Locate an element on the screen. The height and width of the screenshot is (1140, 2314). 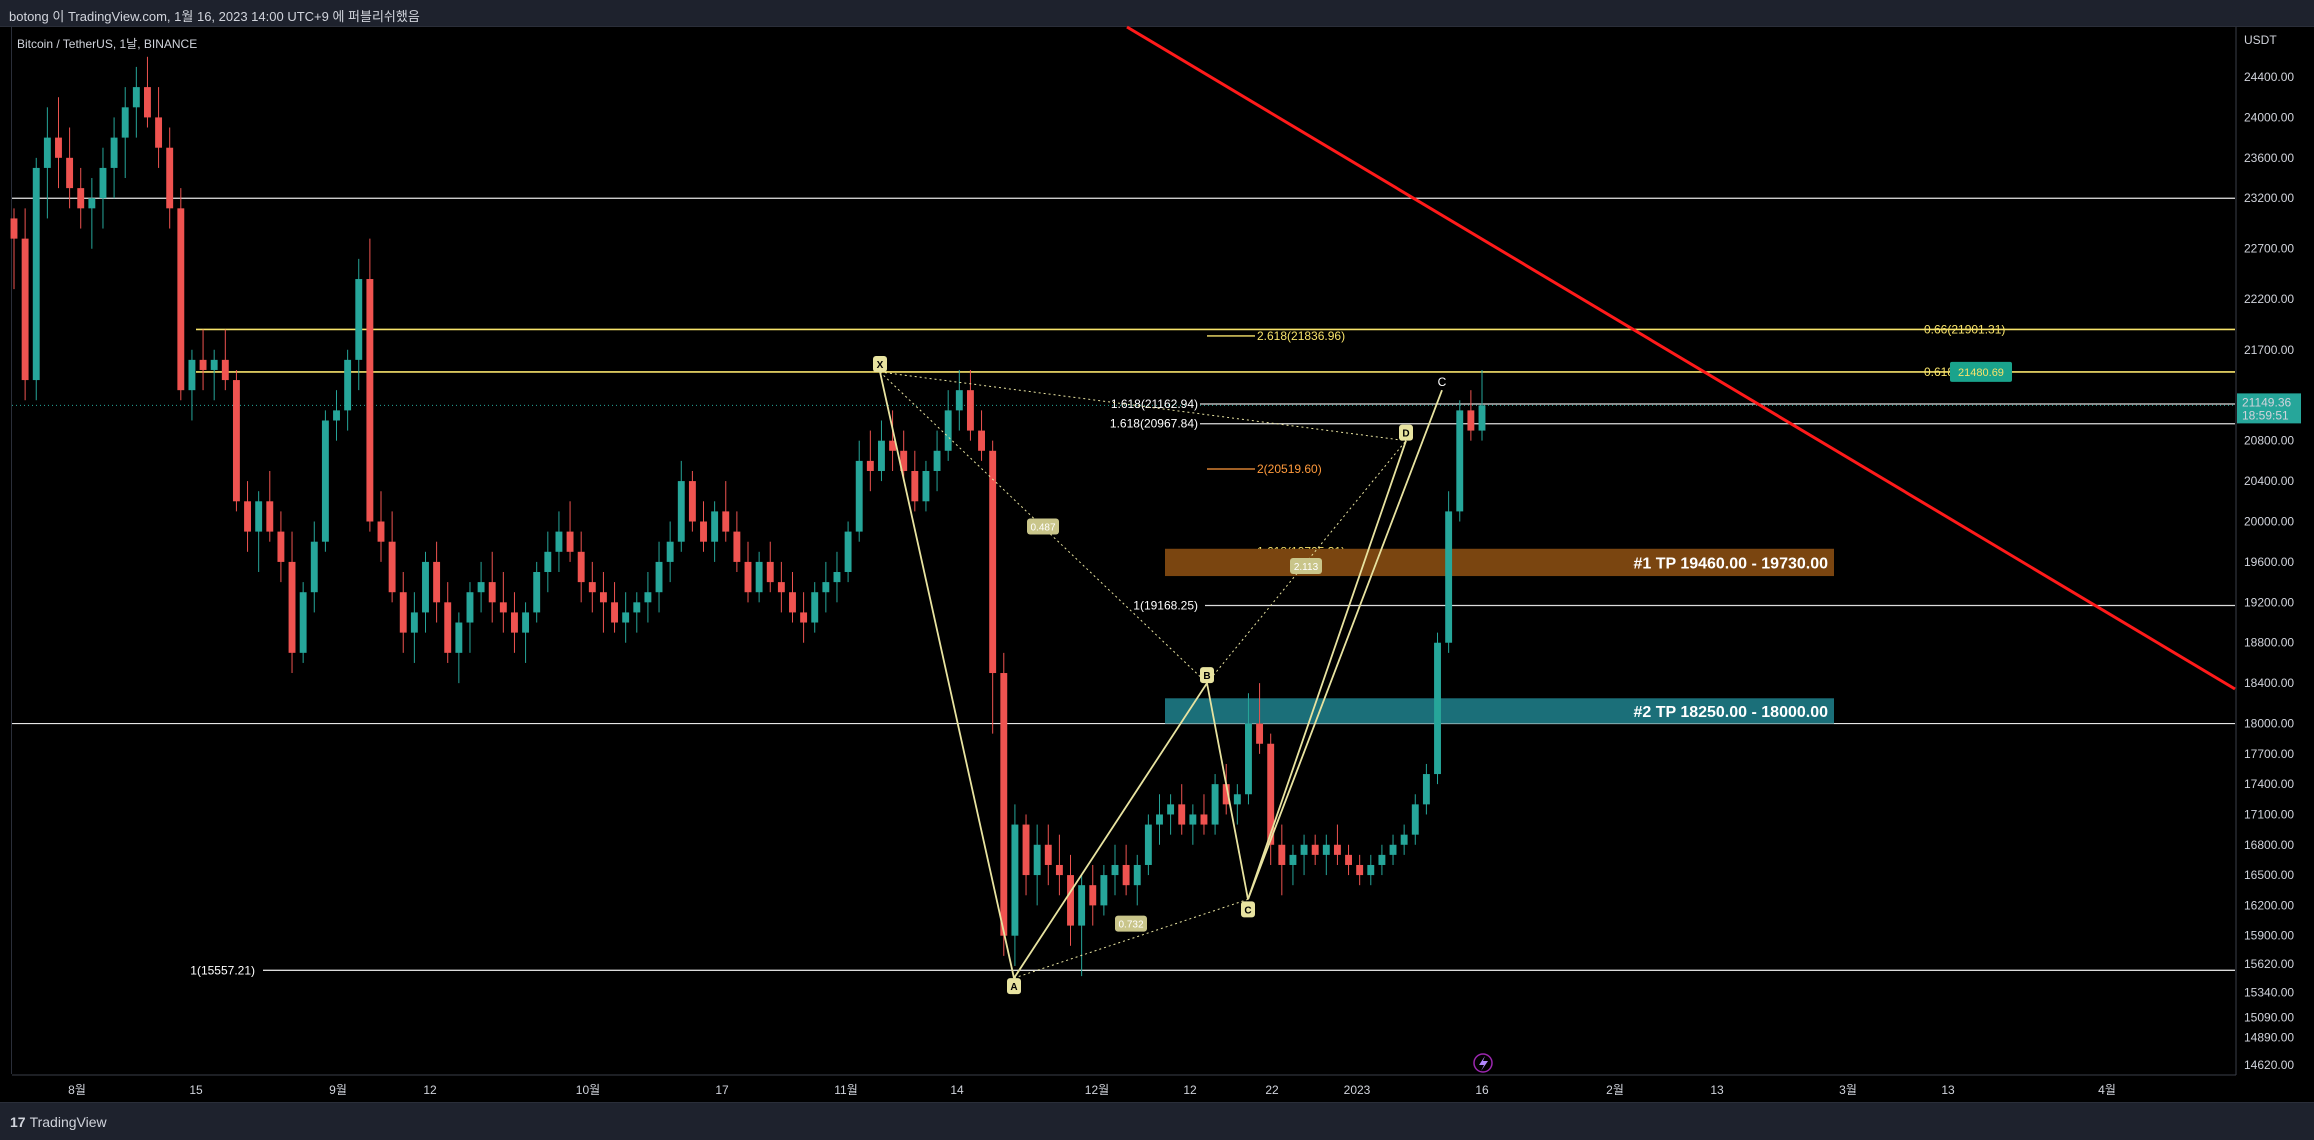
tradingview-brand: 17 TradingView is located at coordinates (58, 1122).